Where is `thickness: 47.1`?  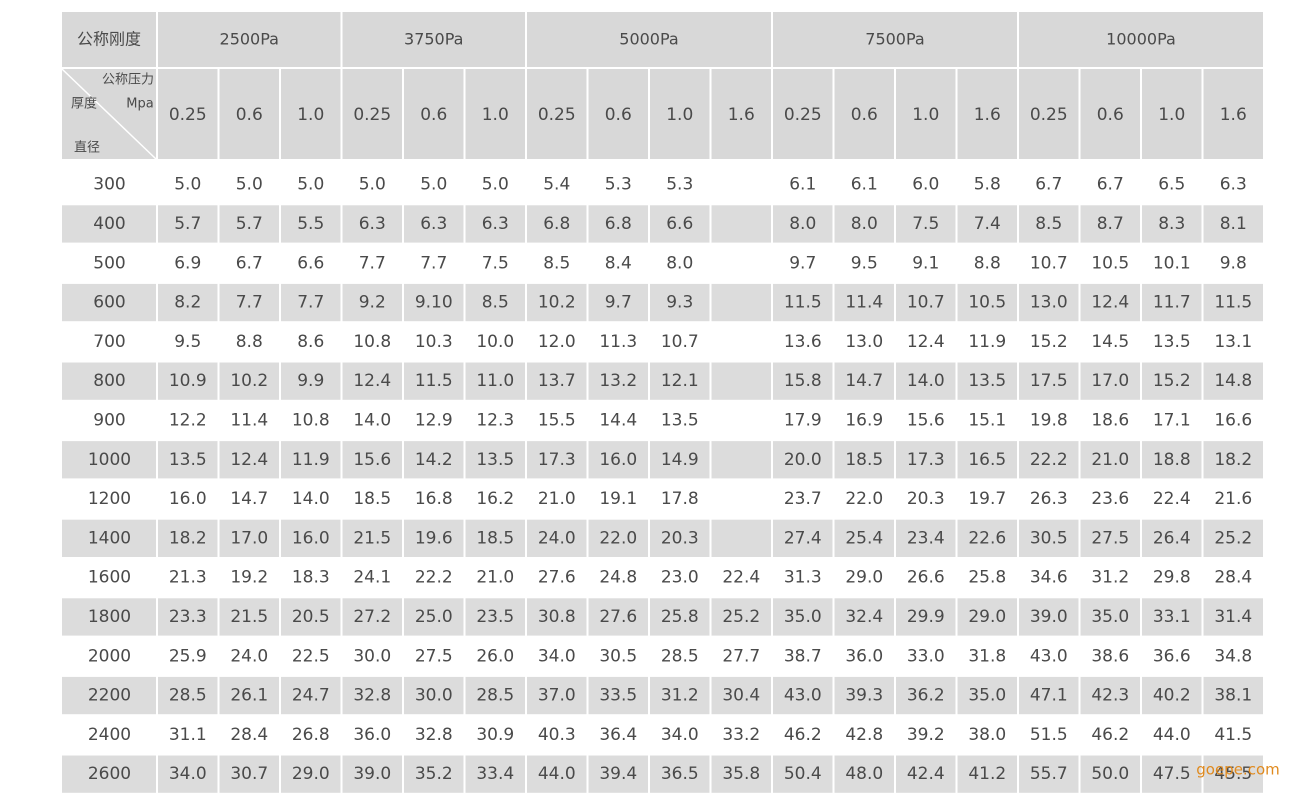 thickness: 47.1 is located at coordinates (1049, 696).